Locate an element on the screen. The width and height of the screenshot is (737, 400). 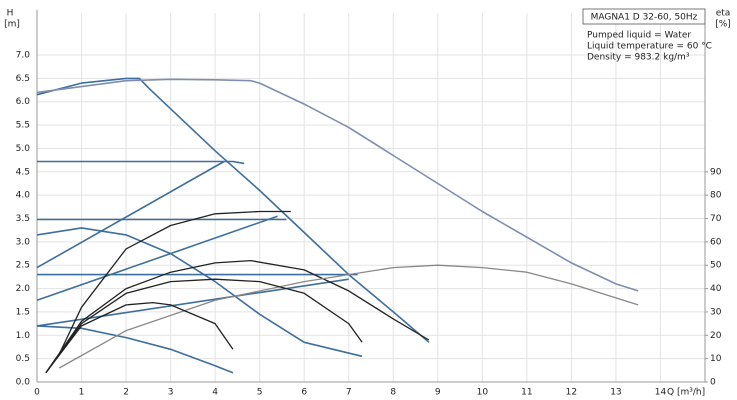
info-title: MAGNA1 D 32-60, 50Hz is located at coordinates (644, 18).